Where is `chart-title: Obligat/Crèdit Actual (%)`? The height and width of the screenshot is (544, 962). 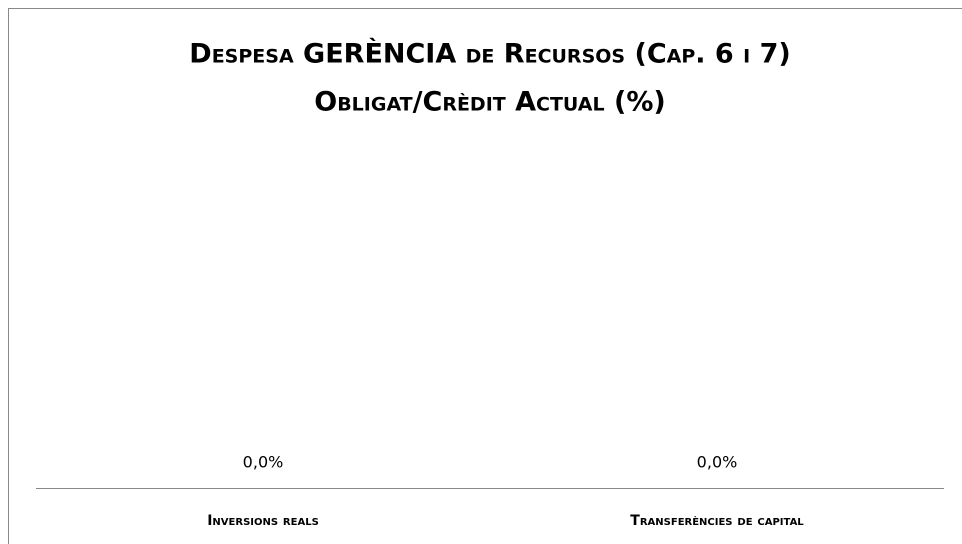
chart-title: Obligat/Crèdit Actual (%) is located at coordinates (489, 102).